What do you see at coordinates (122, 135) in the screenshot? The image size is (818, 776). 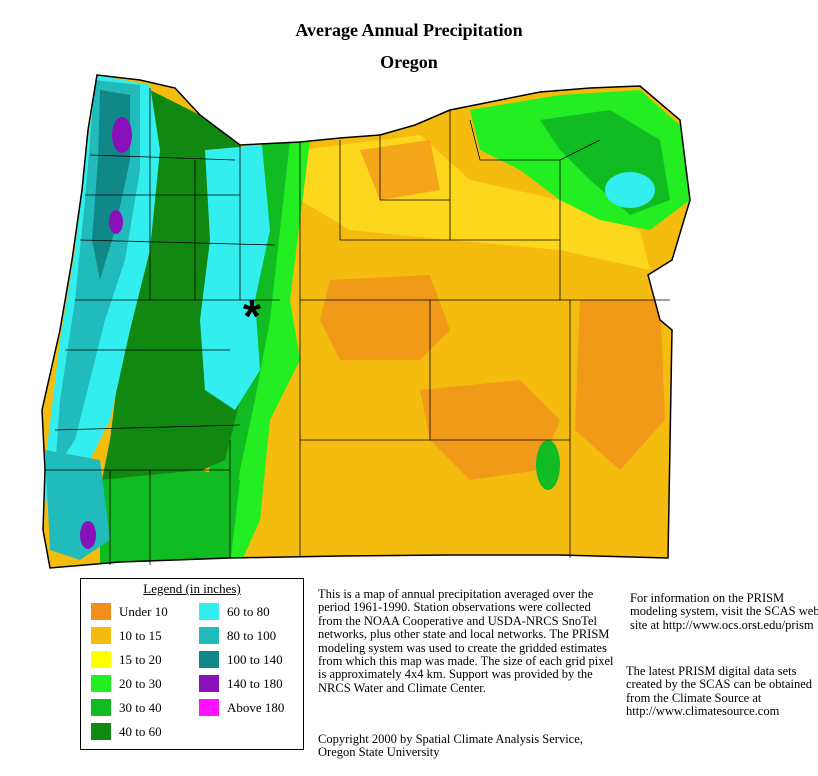 I see `140-180-zone-north-coast` at bounding box center [122, 135].